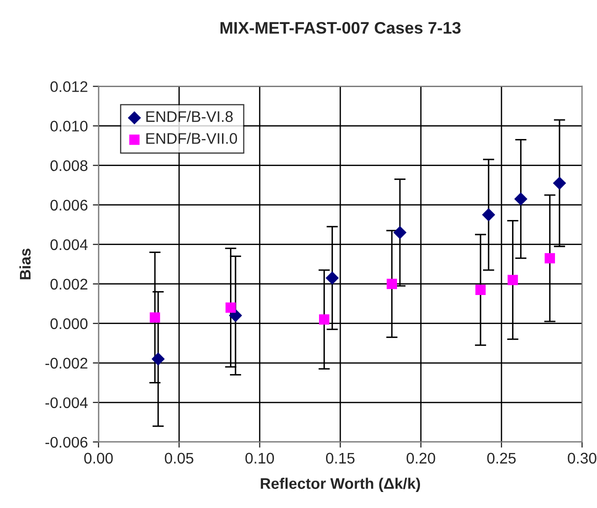 This screenshot has width=597, height=508. Describe the element at coordinates (340, 458) in the screenshot. I see `x-tick-label: 0.15` at that location.